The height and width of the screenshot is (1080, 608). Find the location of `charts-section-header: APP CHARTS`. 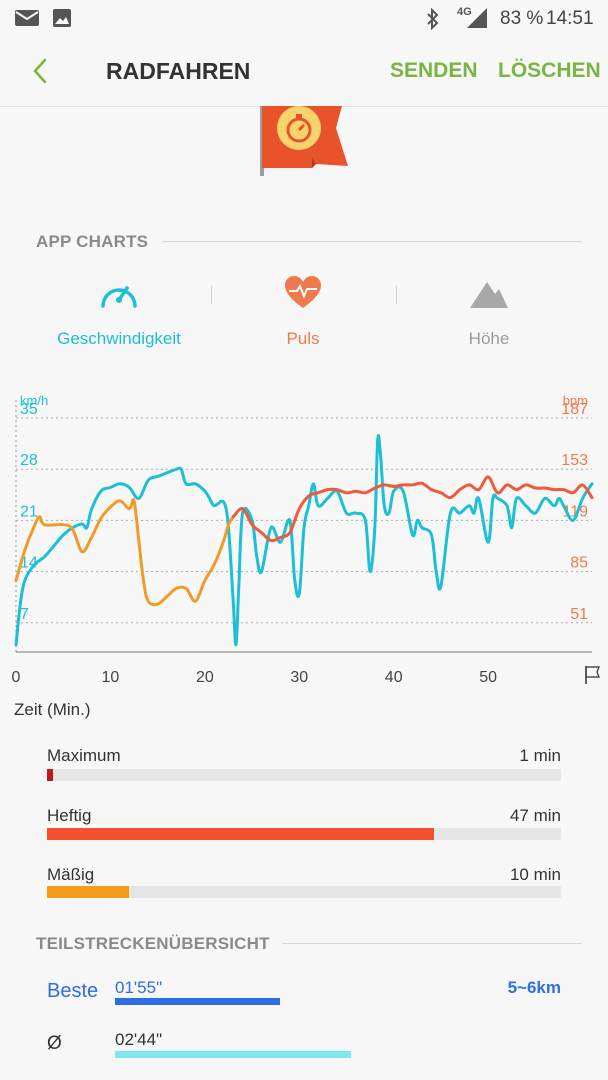

charts-section-header: APP CHARTS is located at coordinates (92, 241).